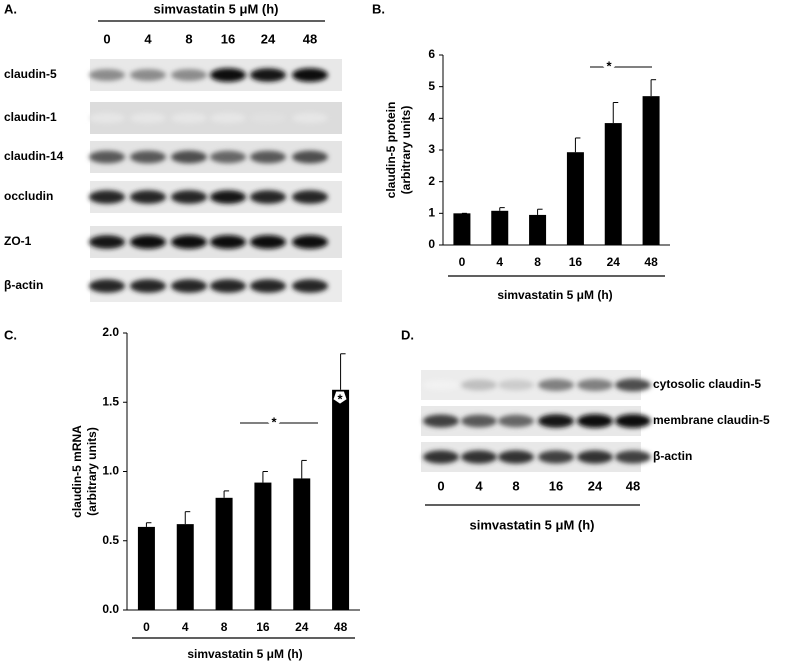 The height and width of the screenshot is (662, 790). What do you see at coordinates (110, 609) in the screenshot?
I see `y-tick-label: 0.0` at bounding box center [110, 609].